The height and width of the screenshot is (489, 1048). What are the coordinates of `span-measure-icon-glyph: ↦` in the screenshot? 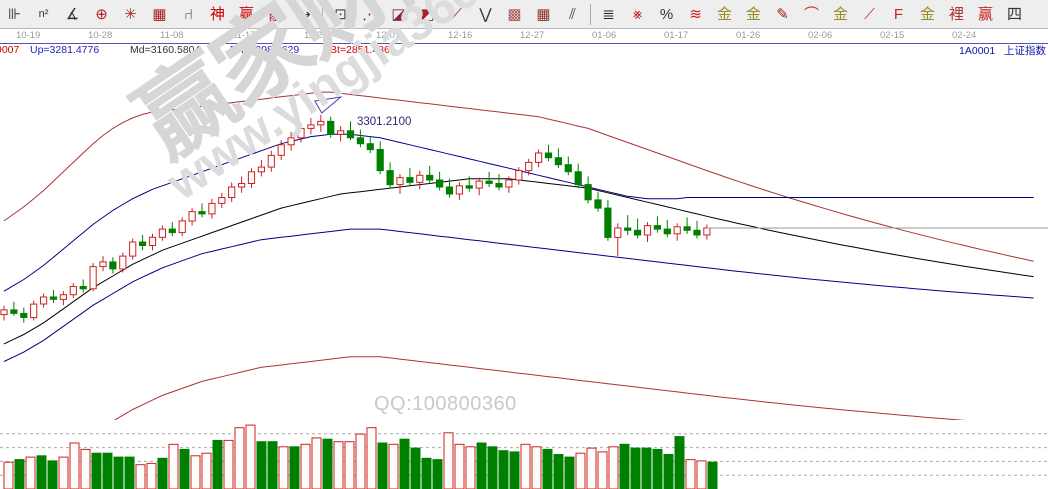 It's located at (304, 14).